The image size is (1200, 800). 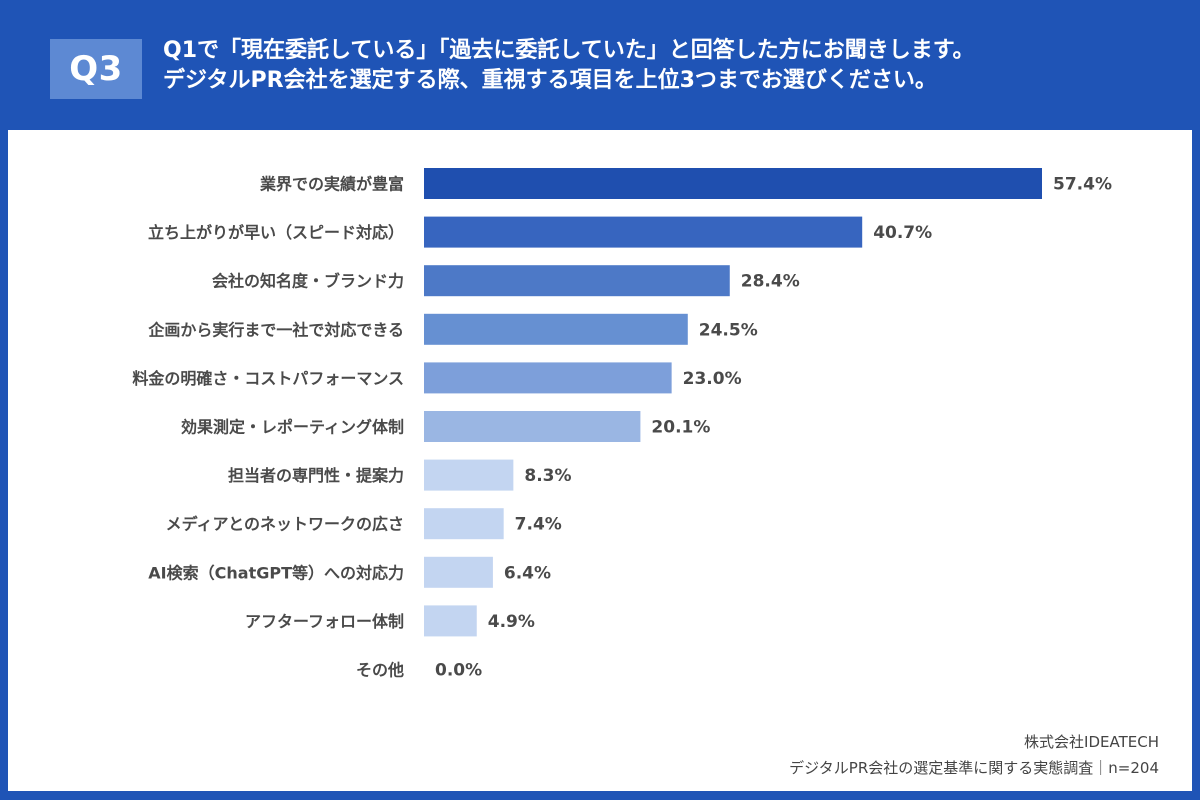 I want to click on footer-survey: デジタルPR会社の選定基準に関する実態調査｜n=204, so click(x=974, y=768).